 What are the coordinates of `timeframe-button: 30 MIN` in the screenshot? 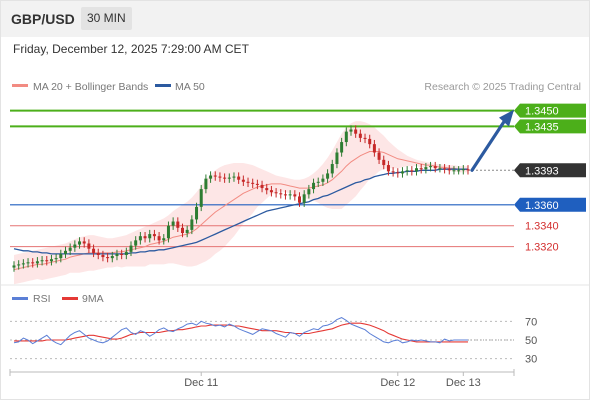 It's located at (106, 18).